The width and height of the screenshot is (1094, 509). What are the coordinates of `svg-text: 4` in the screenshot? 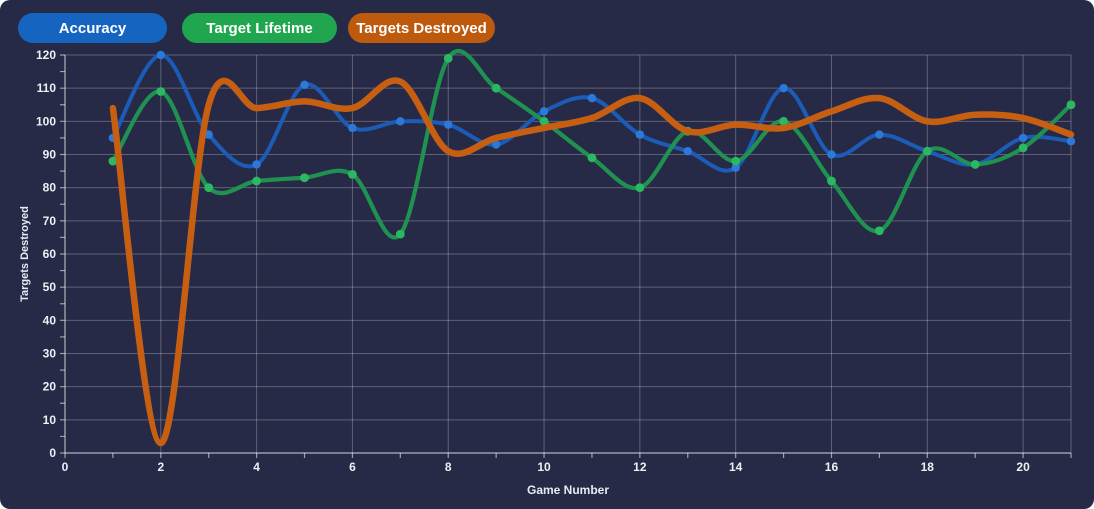 It's located at (256, 467).